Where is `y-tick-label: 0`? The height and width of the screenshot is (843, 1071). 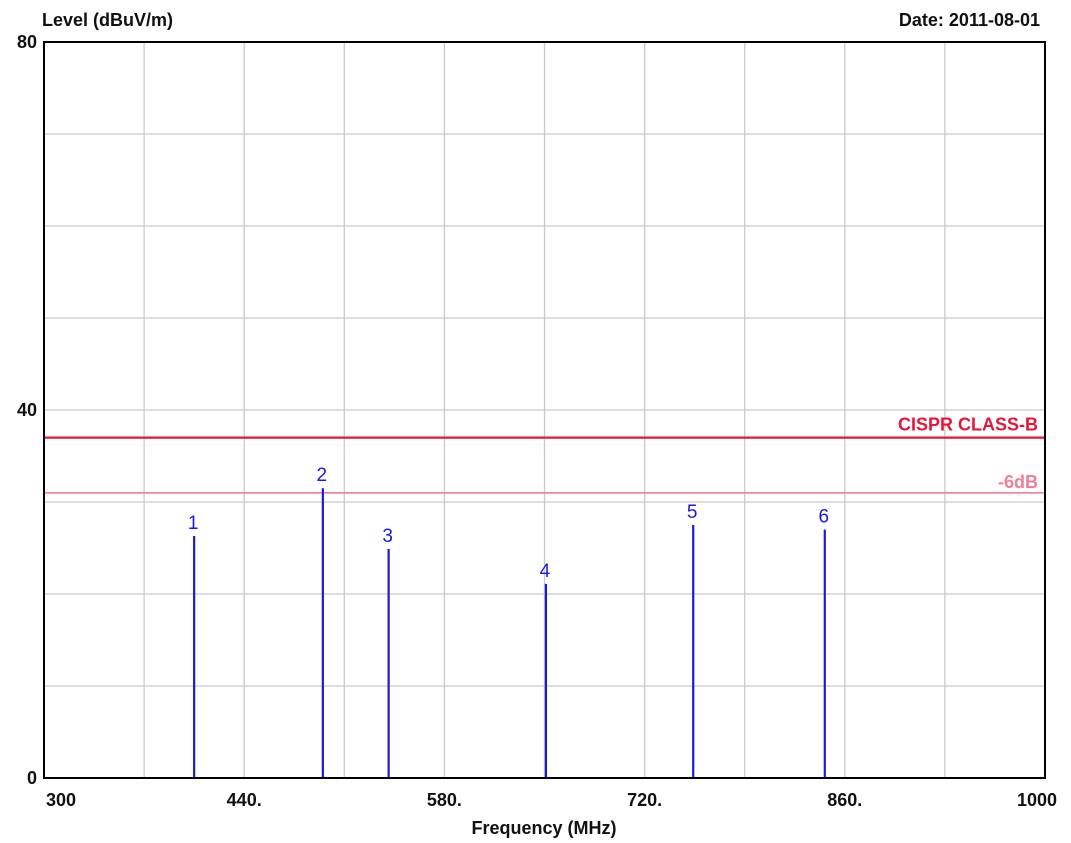 y-tick-label: 0 is located at coordinates (32, 778).